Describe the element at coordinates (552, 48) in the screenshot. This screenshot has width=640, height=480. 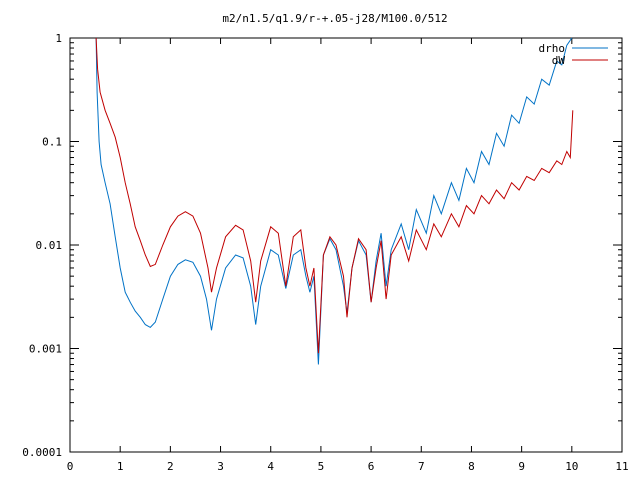
I see `legend-label-drho: drho` at that location.